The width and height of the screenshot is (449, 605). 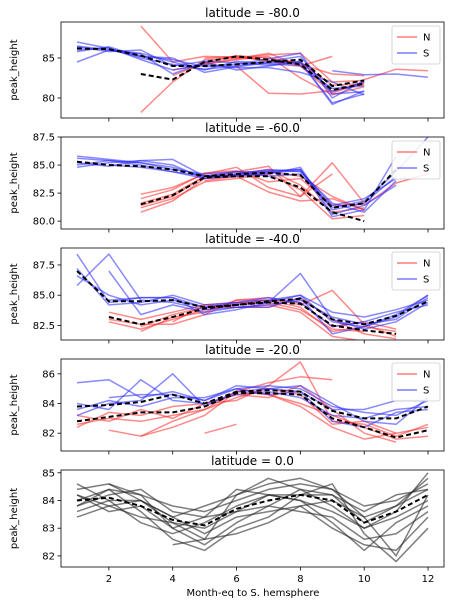 What do you see at coordinates (109, 579) in the screenshot?
I see `x-tick-label: 2` at bounding box center [109, 579].